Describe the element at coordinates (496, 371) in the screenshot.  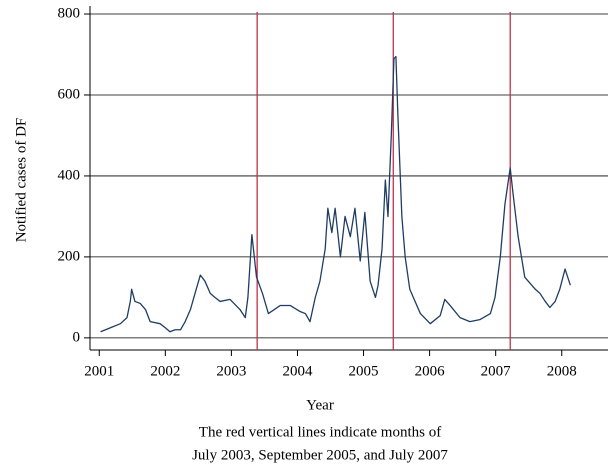
I see `x-tick-label: 2007` at that location.